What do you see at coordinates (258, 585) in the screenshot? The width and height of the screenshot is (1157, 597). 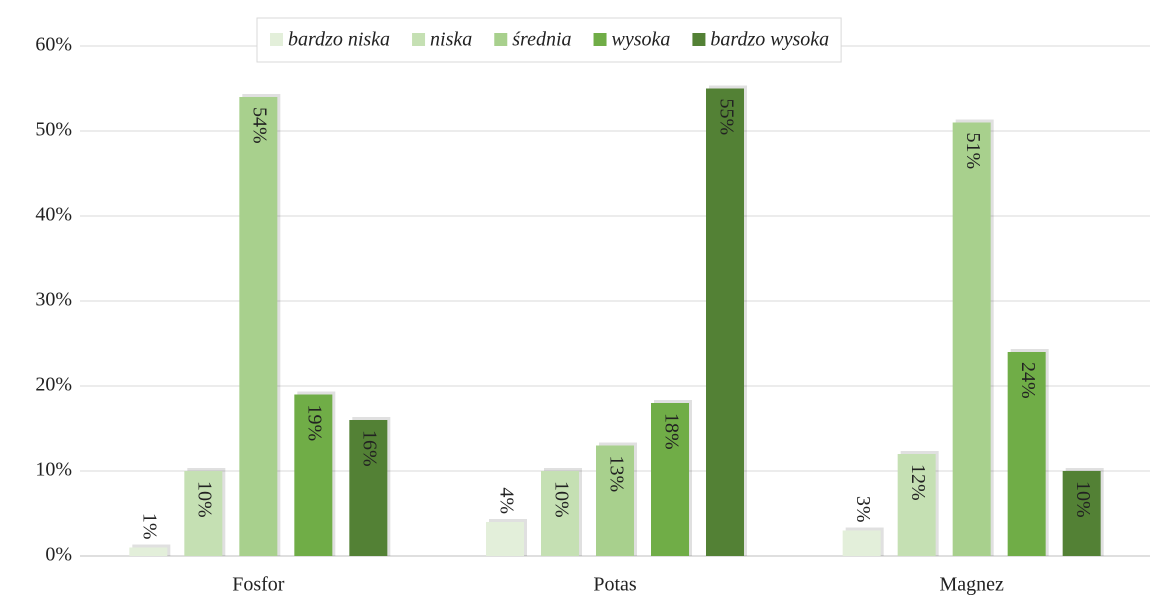 I see `x-tick-label: Fosfor` at bounding box center [258, 585].